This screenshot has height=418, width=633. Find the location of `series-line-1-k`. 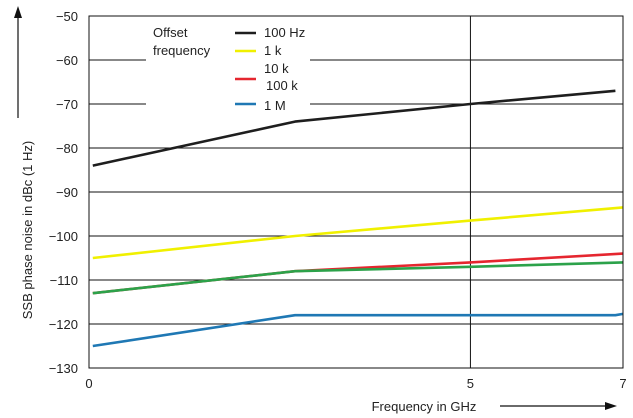

series-line-1-k is located at coordinates (358, 233).